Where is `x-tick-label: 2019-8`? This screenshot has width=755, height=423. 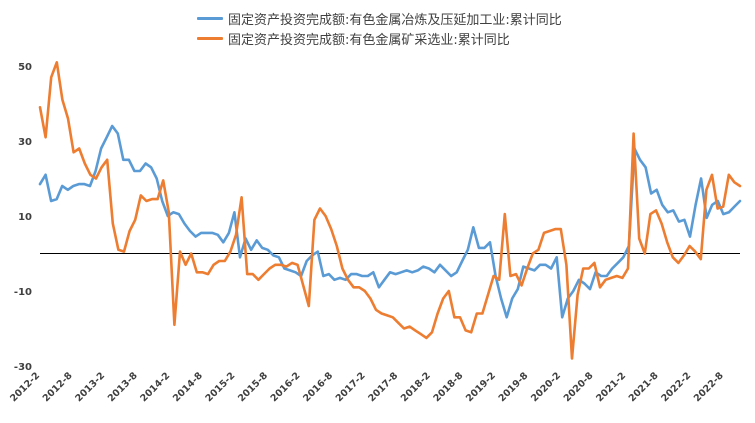
x-tick-label: 2019-8 is located at coordinates (514, 387).